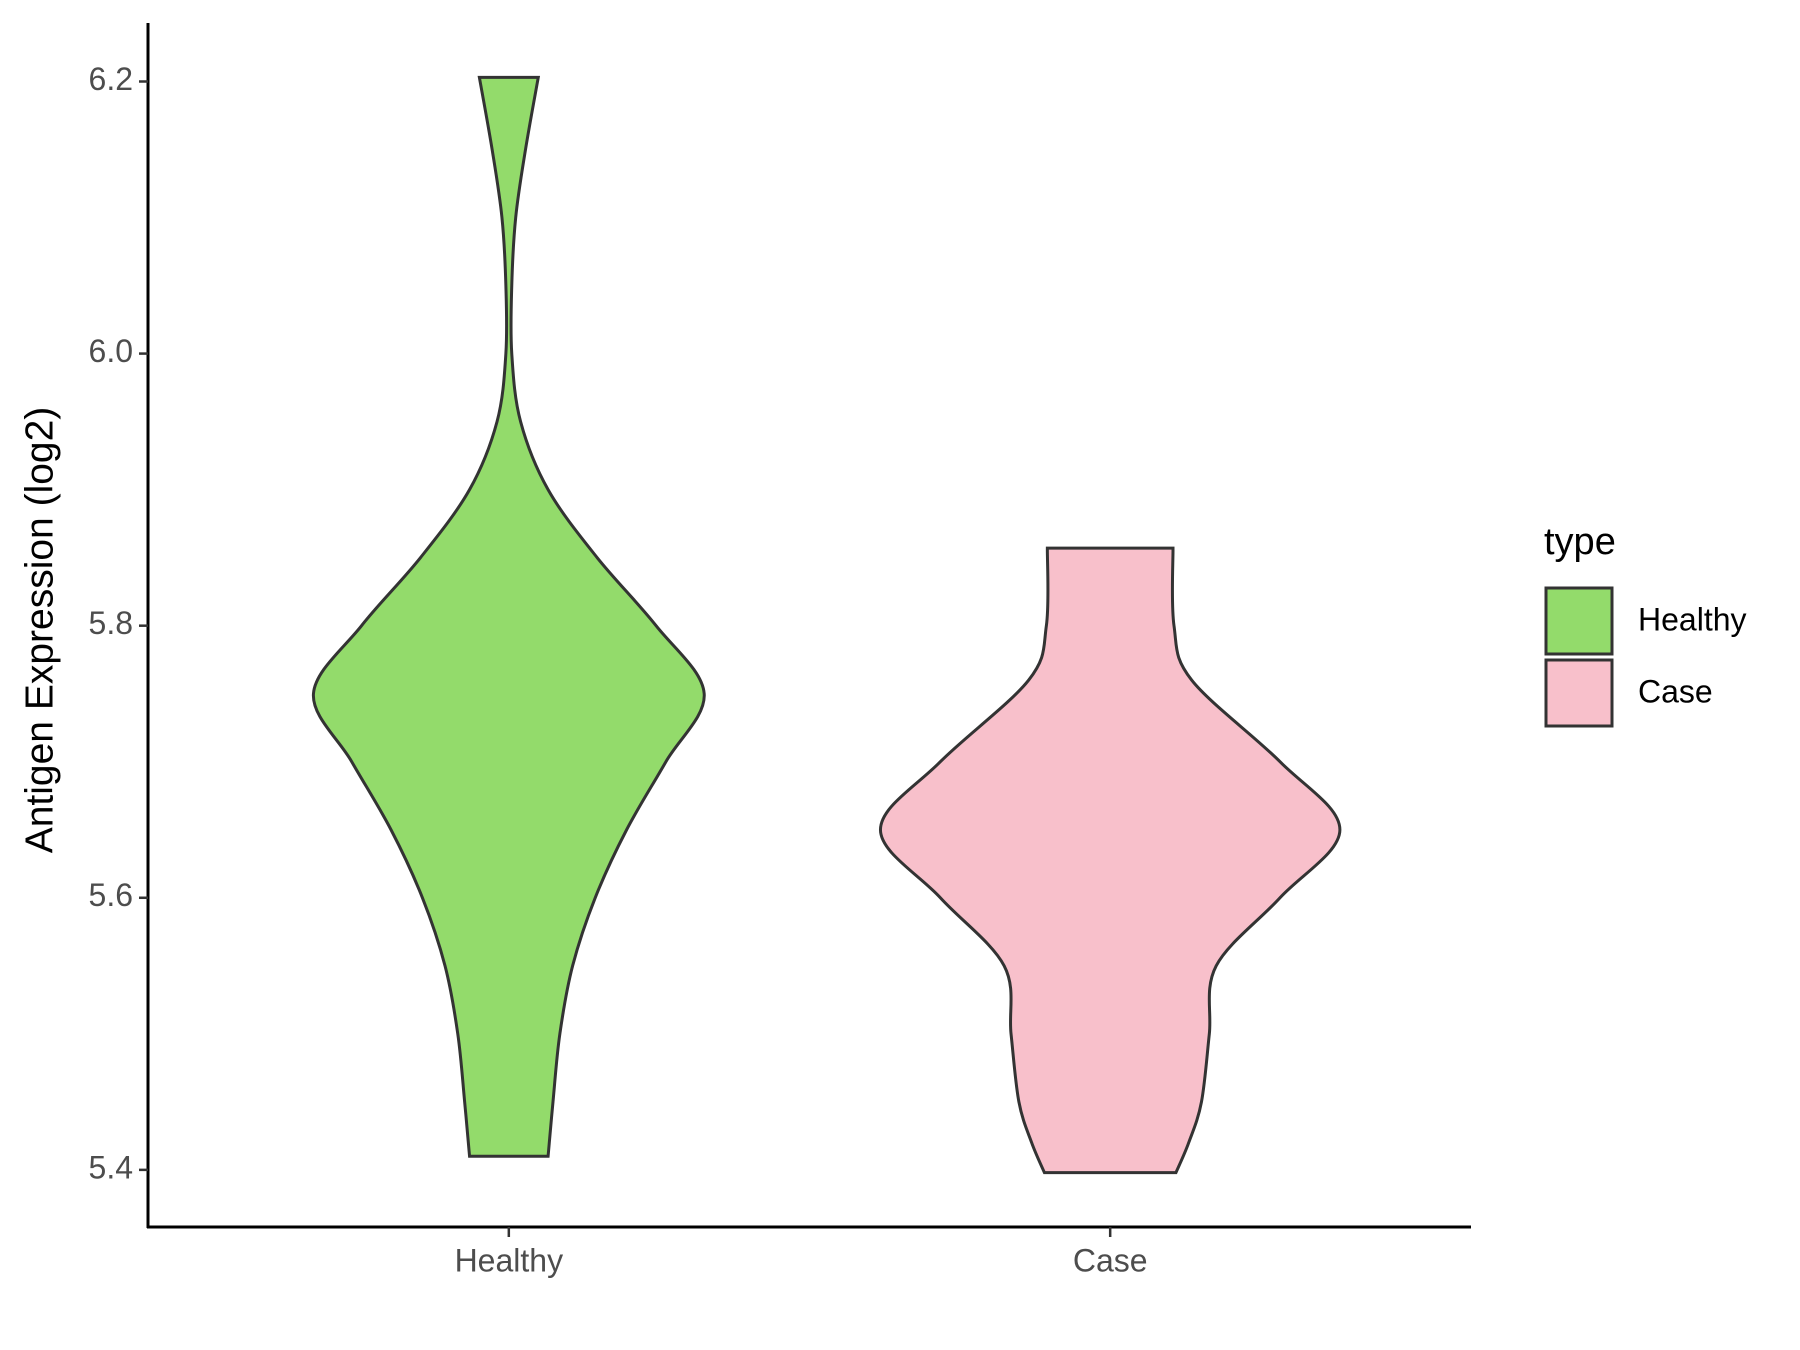 This screenshot has height=1350, width=1800. Describe the element at coordinates (1110, 1260) in the screenshot. I see `x-tick-label: Case` at that location.